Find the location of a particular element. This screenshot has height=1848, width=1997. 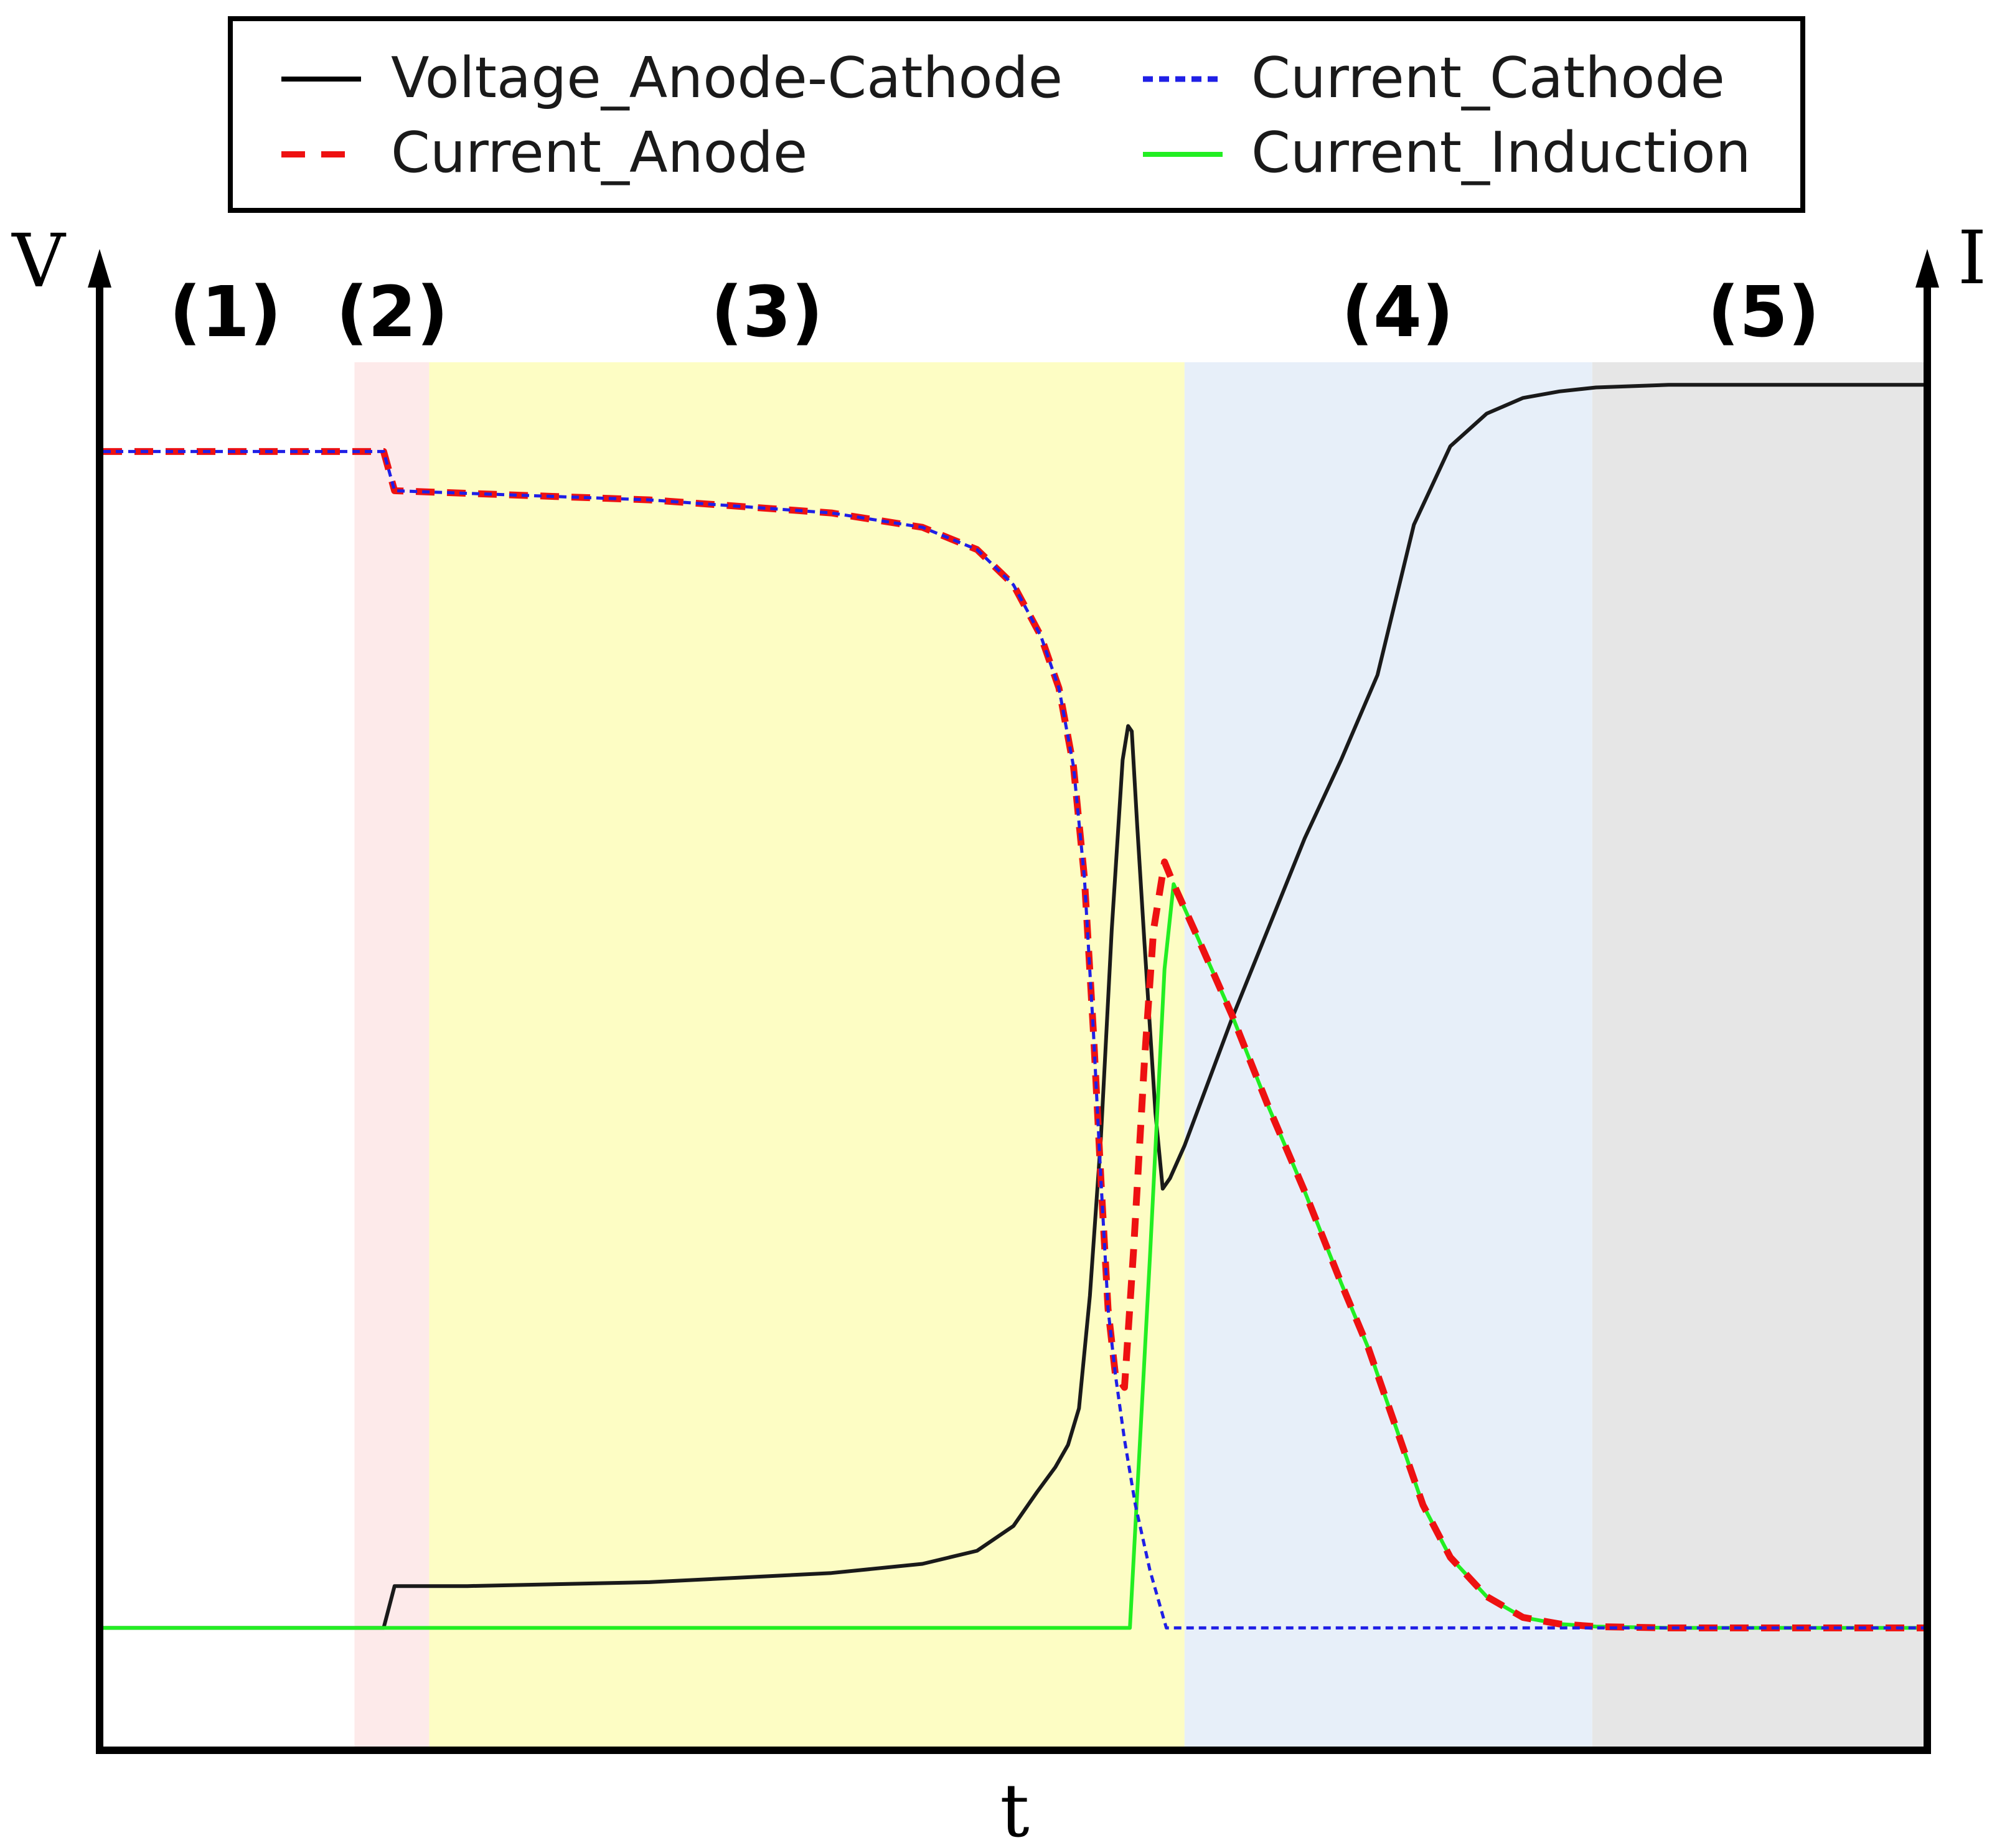

phase-region-label-4: (4) is located at coordinates (1398, 312).